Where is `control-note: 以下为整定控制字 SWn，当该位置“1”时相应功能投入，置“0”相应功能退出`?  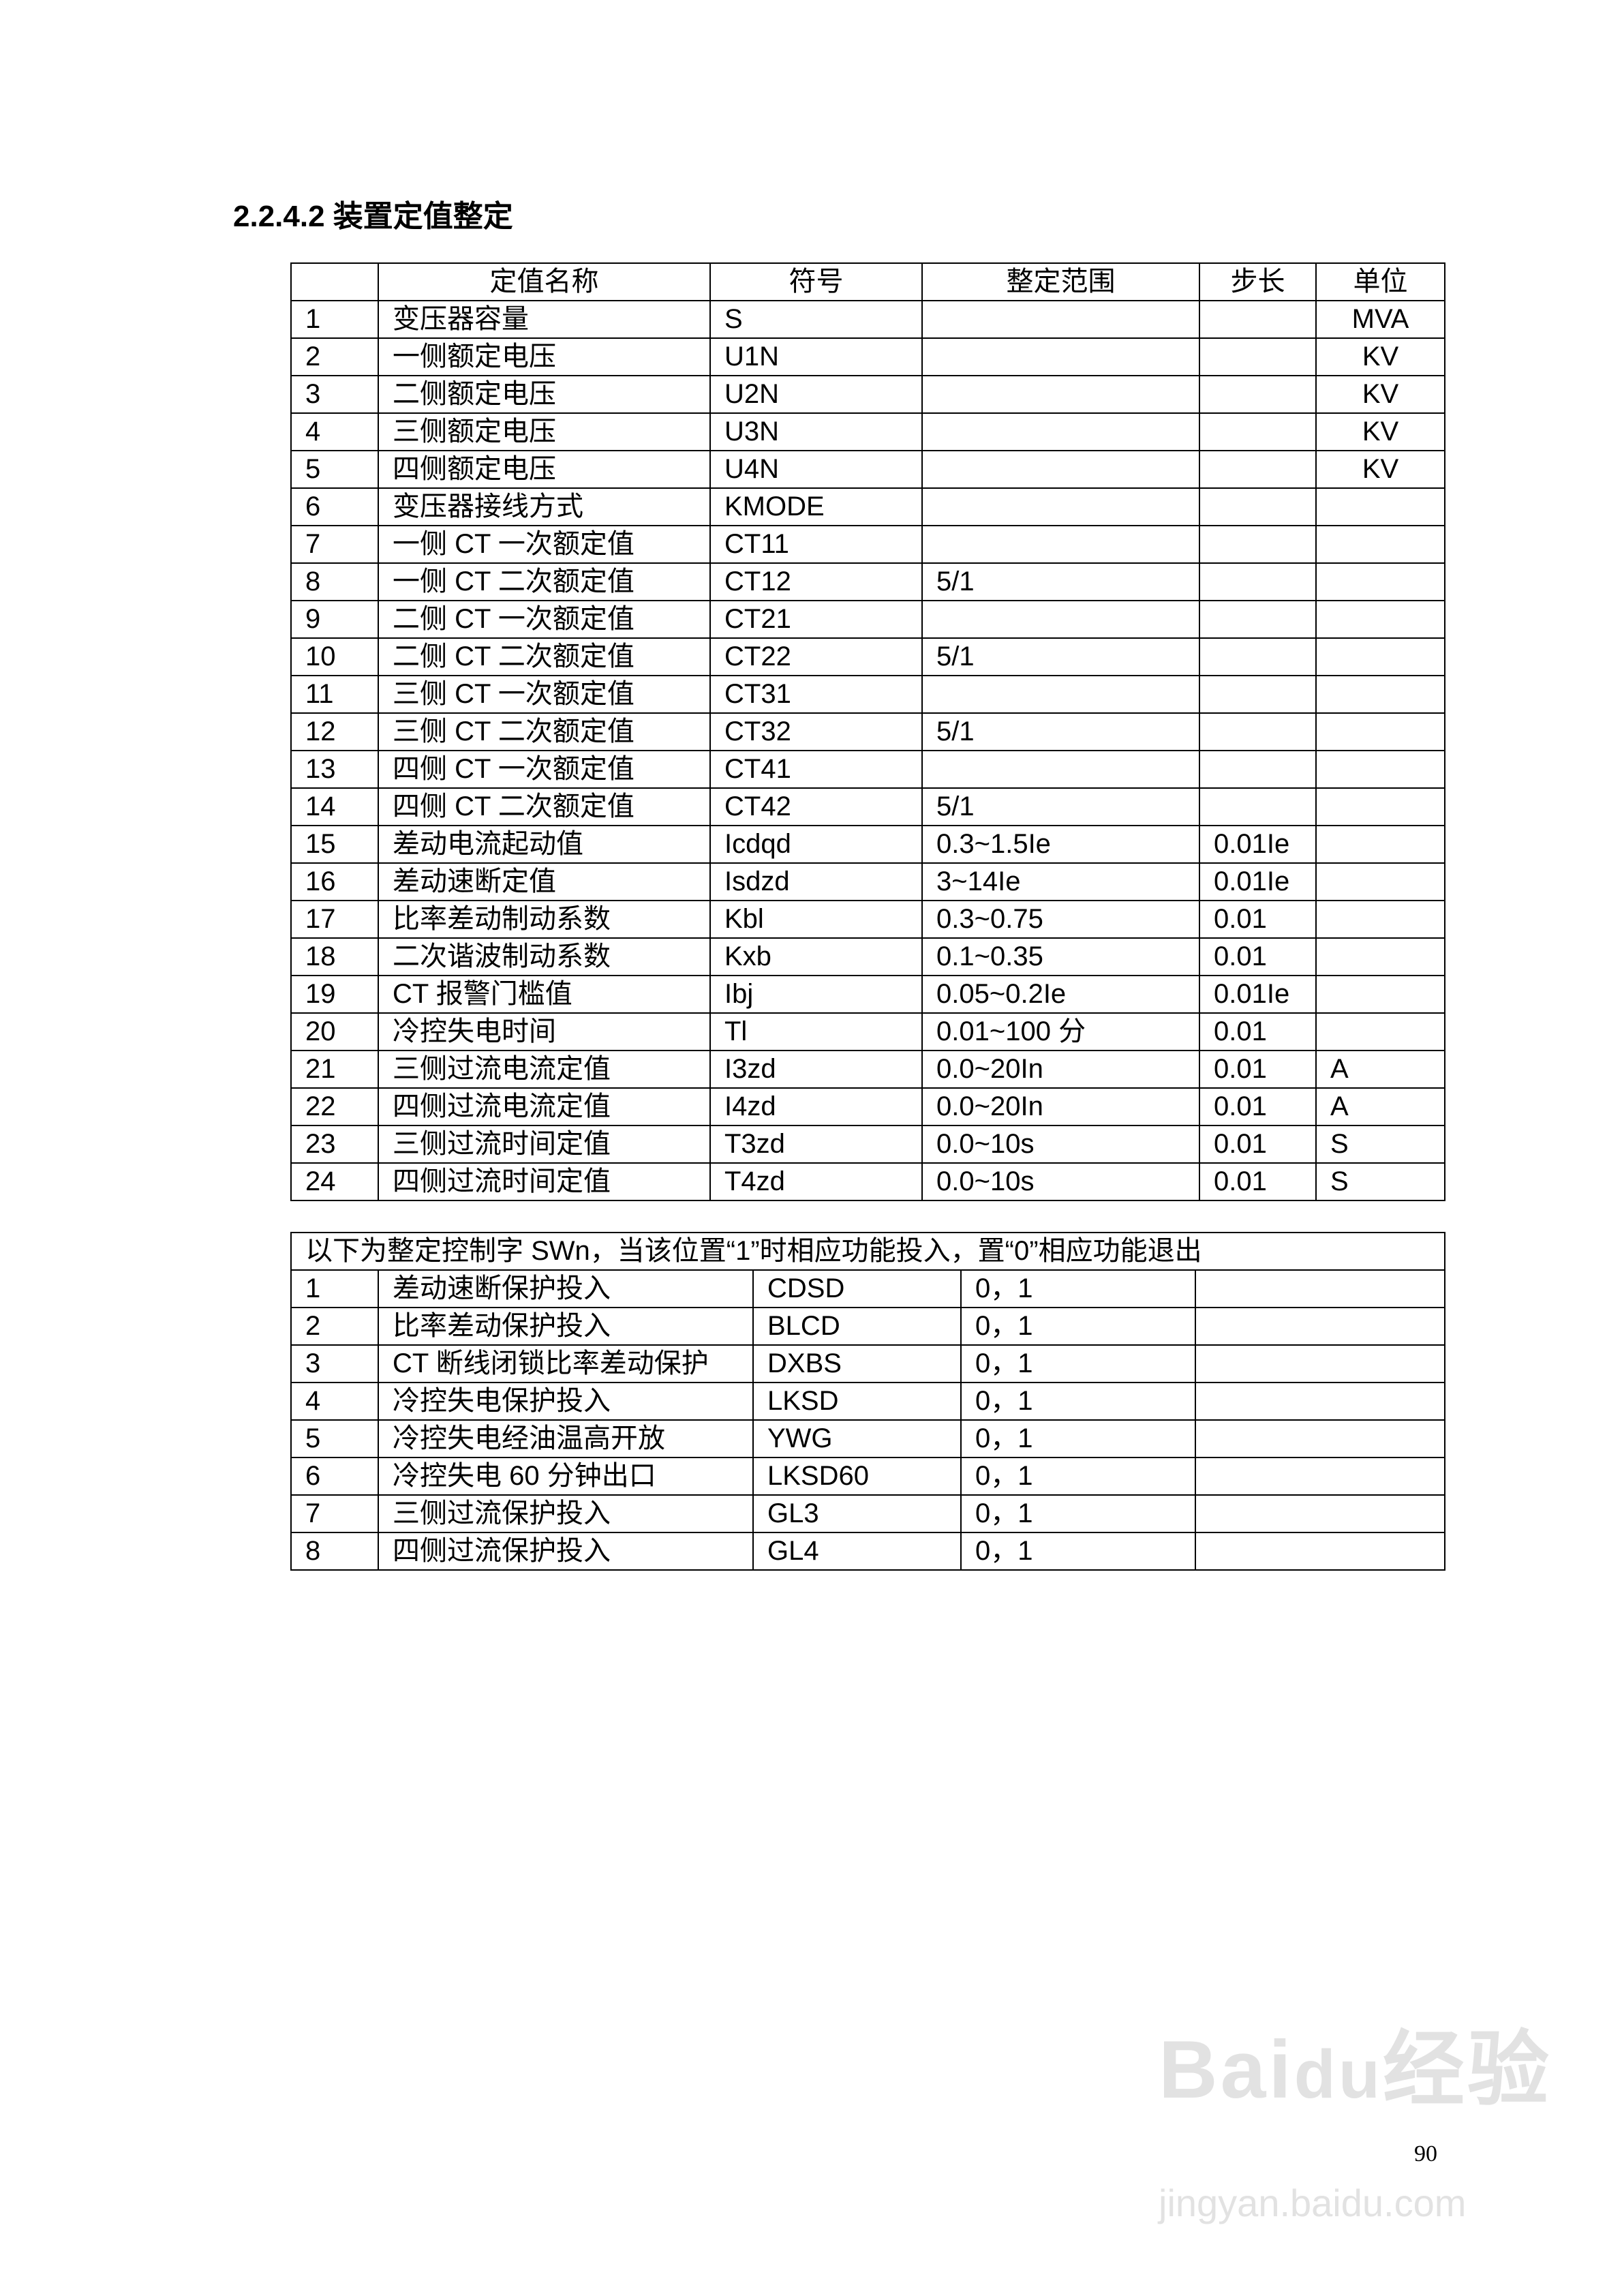
control-note: 以下为整定控制字 SWn，当该位置“1”时相应功能投入，置“0”相应功能退出 is located at coordinates (867, 1251).